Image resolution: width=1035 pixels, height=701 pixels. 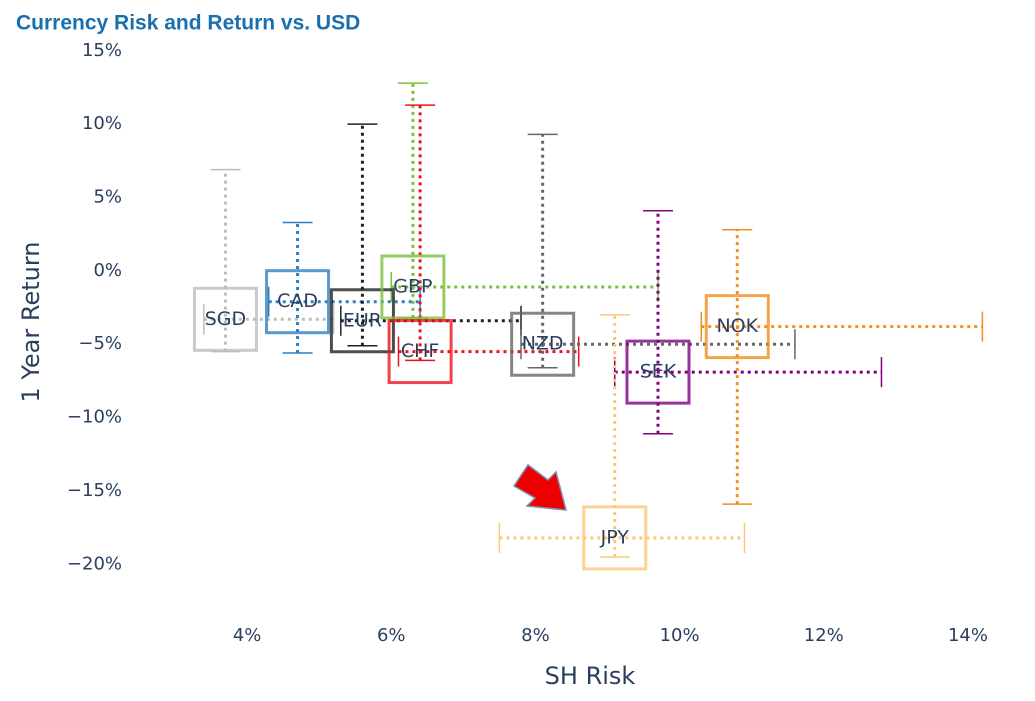 I want to click on point-label: NZD, so click(x=543, y=344).